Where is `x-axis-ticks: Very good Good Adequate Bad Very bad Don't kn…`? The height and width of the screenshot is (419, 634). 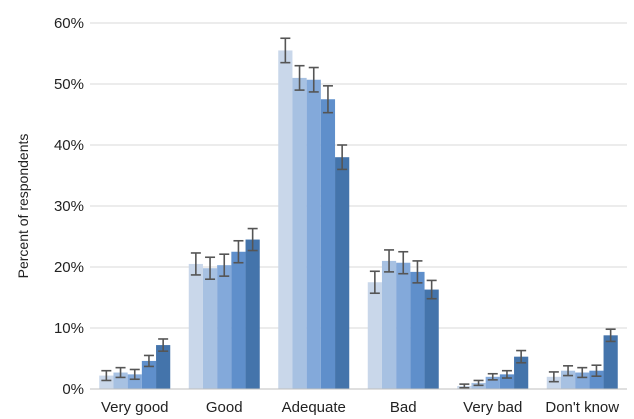 x-axis-ticks: Very good Good Adequate Bad Very bad Don't kn… is located at coordinates (360, 407).